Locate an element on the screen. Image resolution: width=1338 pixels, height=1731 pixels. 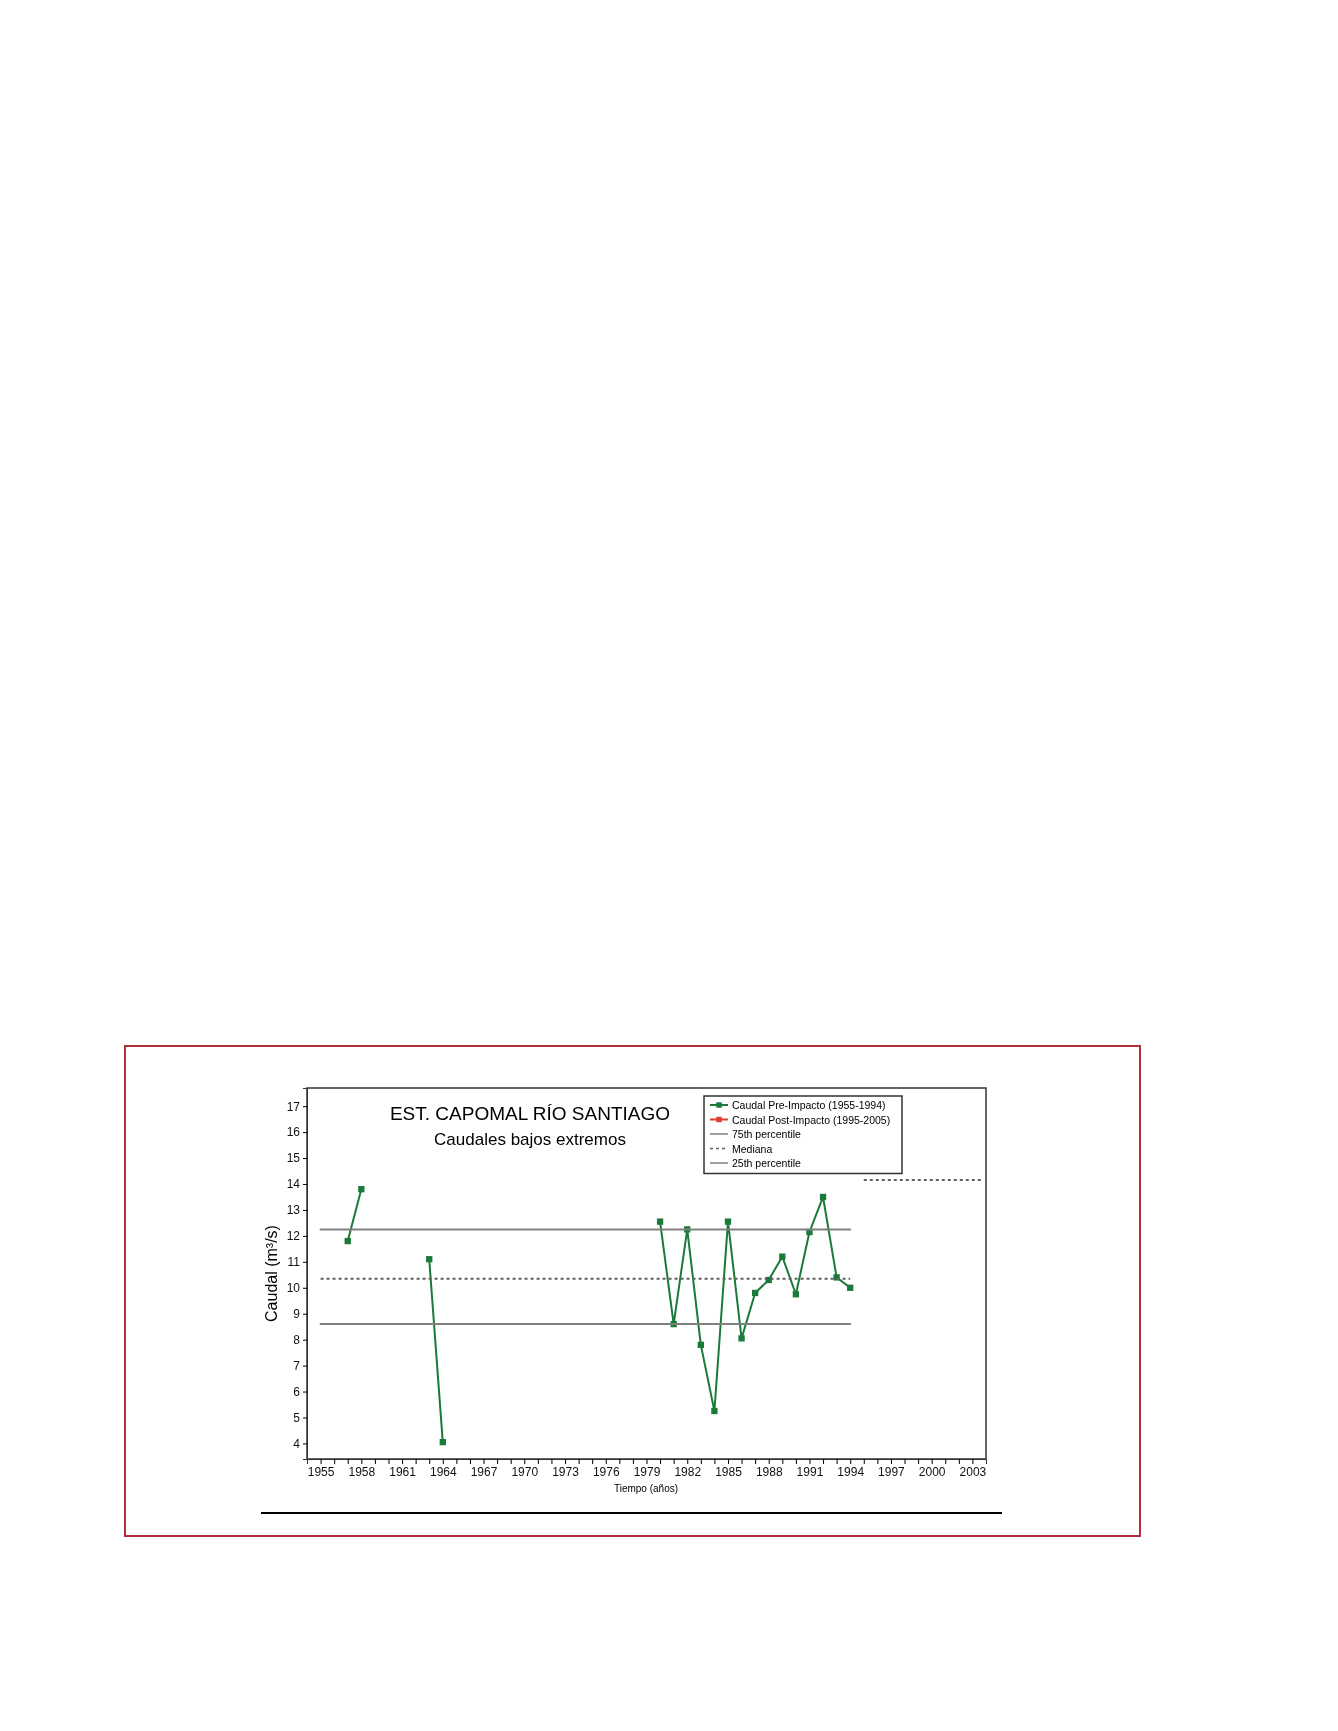
x-tick-label: 1982 is located at coordinates (688, 1471).